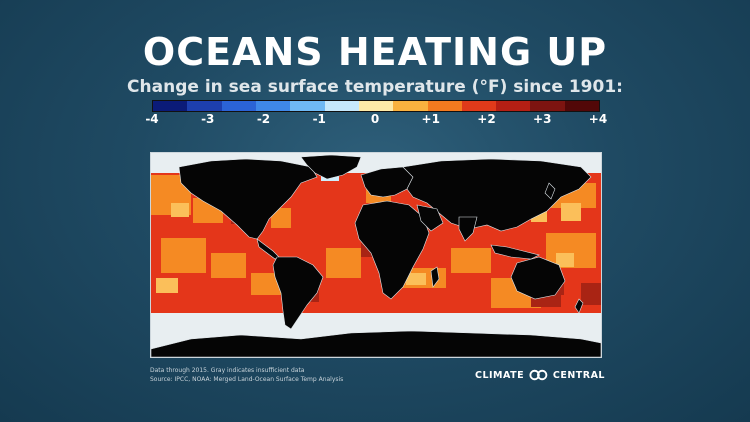 The image size is (750, 422). What do you see at coordinates (435, 277) in the screenshot?
I see `madagascar` at bounding box center [435, 277].